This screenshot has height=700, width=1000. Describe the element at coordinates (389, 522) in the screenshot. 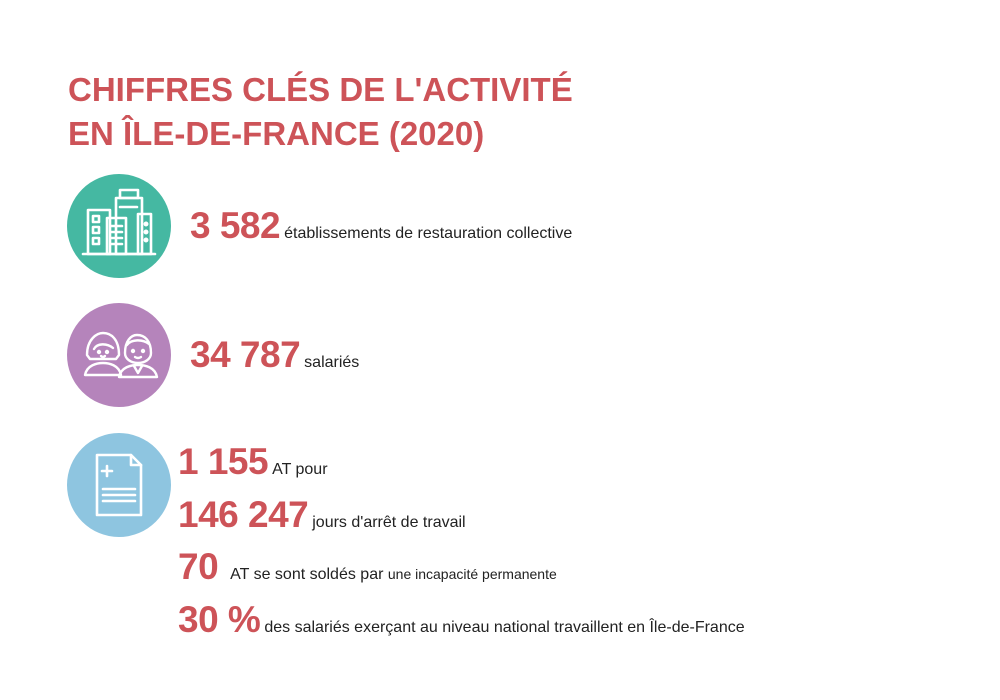

I see `stat-days-label: jours d'arrêt de travail` at that location.